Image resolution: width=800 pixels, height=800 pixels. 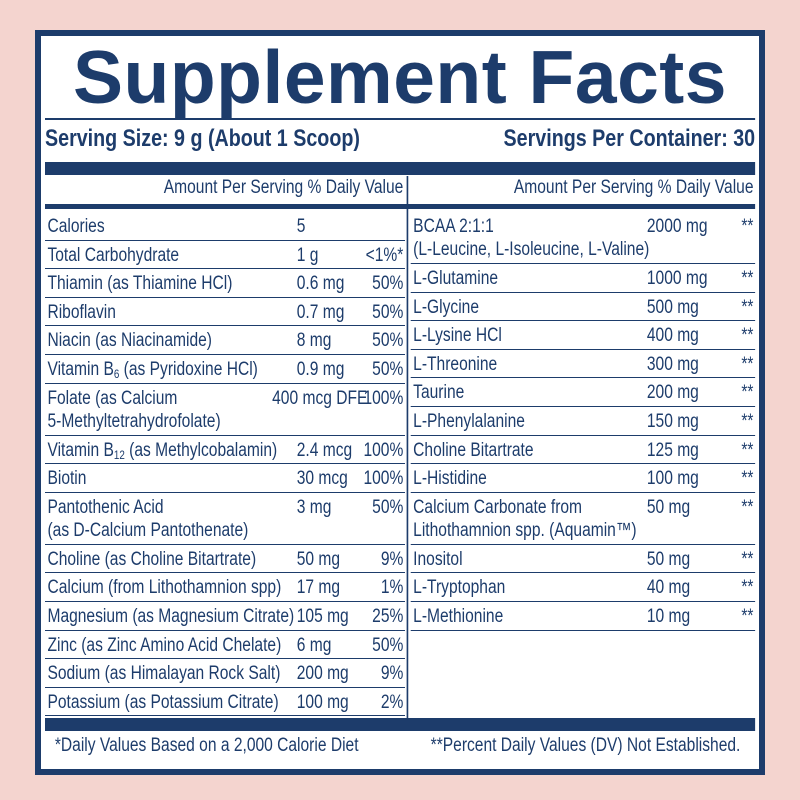 I want to click on nutrient-row: Potassium (as Potassium Citrate) 100 mg 2%, so click(x=225, y=702).